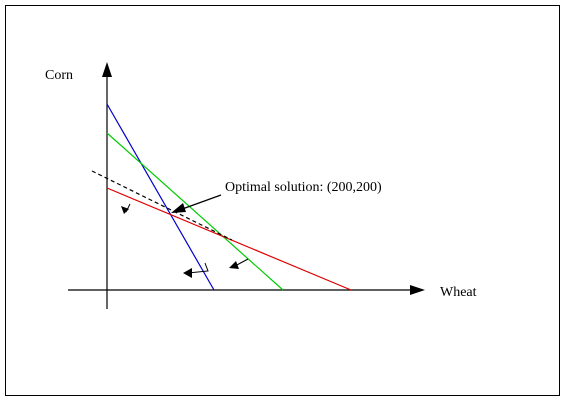  Describe the element at coordinates (417, 290) in the screenshot. I see `x-axis-arrow-icon` at that location.